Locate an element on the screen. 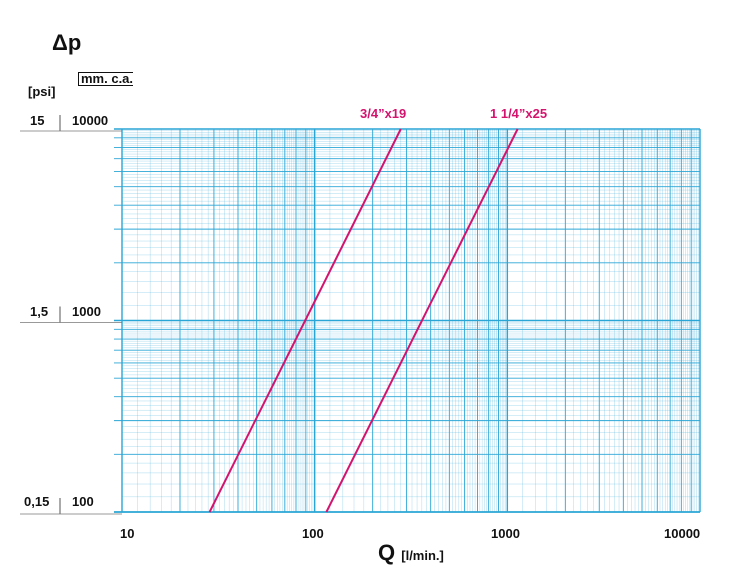 This screenshot has width=730, height=576. y-axis-unit-psi: [psi] is located at coordinates (42, 91).